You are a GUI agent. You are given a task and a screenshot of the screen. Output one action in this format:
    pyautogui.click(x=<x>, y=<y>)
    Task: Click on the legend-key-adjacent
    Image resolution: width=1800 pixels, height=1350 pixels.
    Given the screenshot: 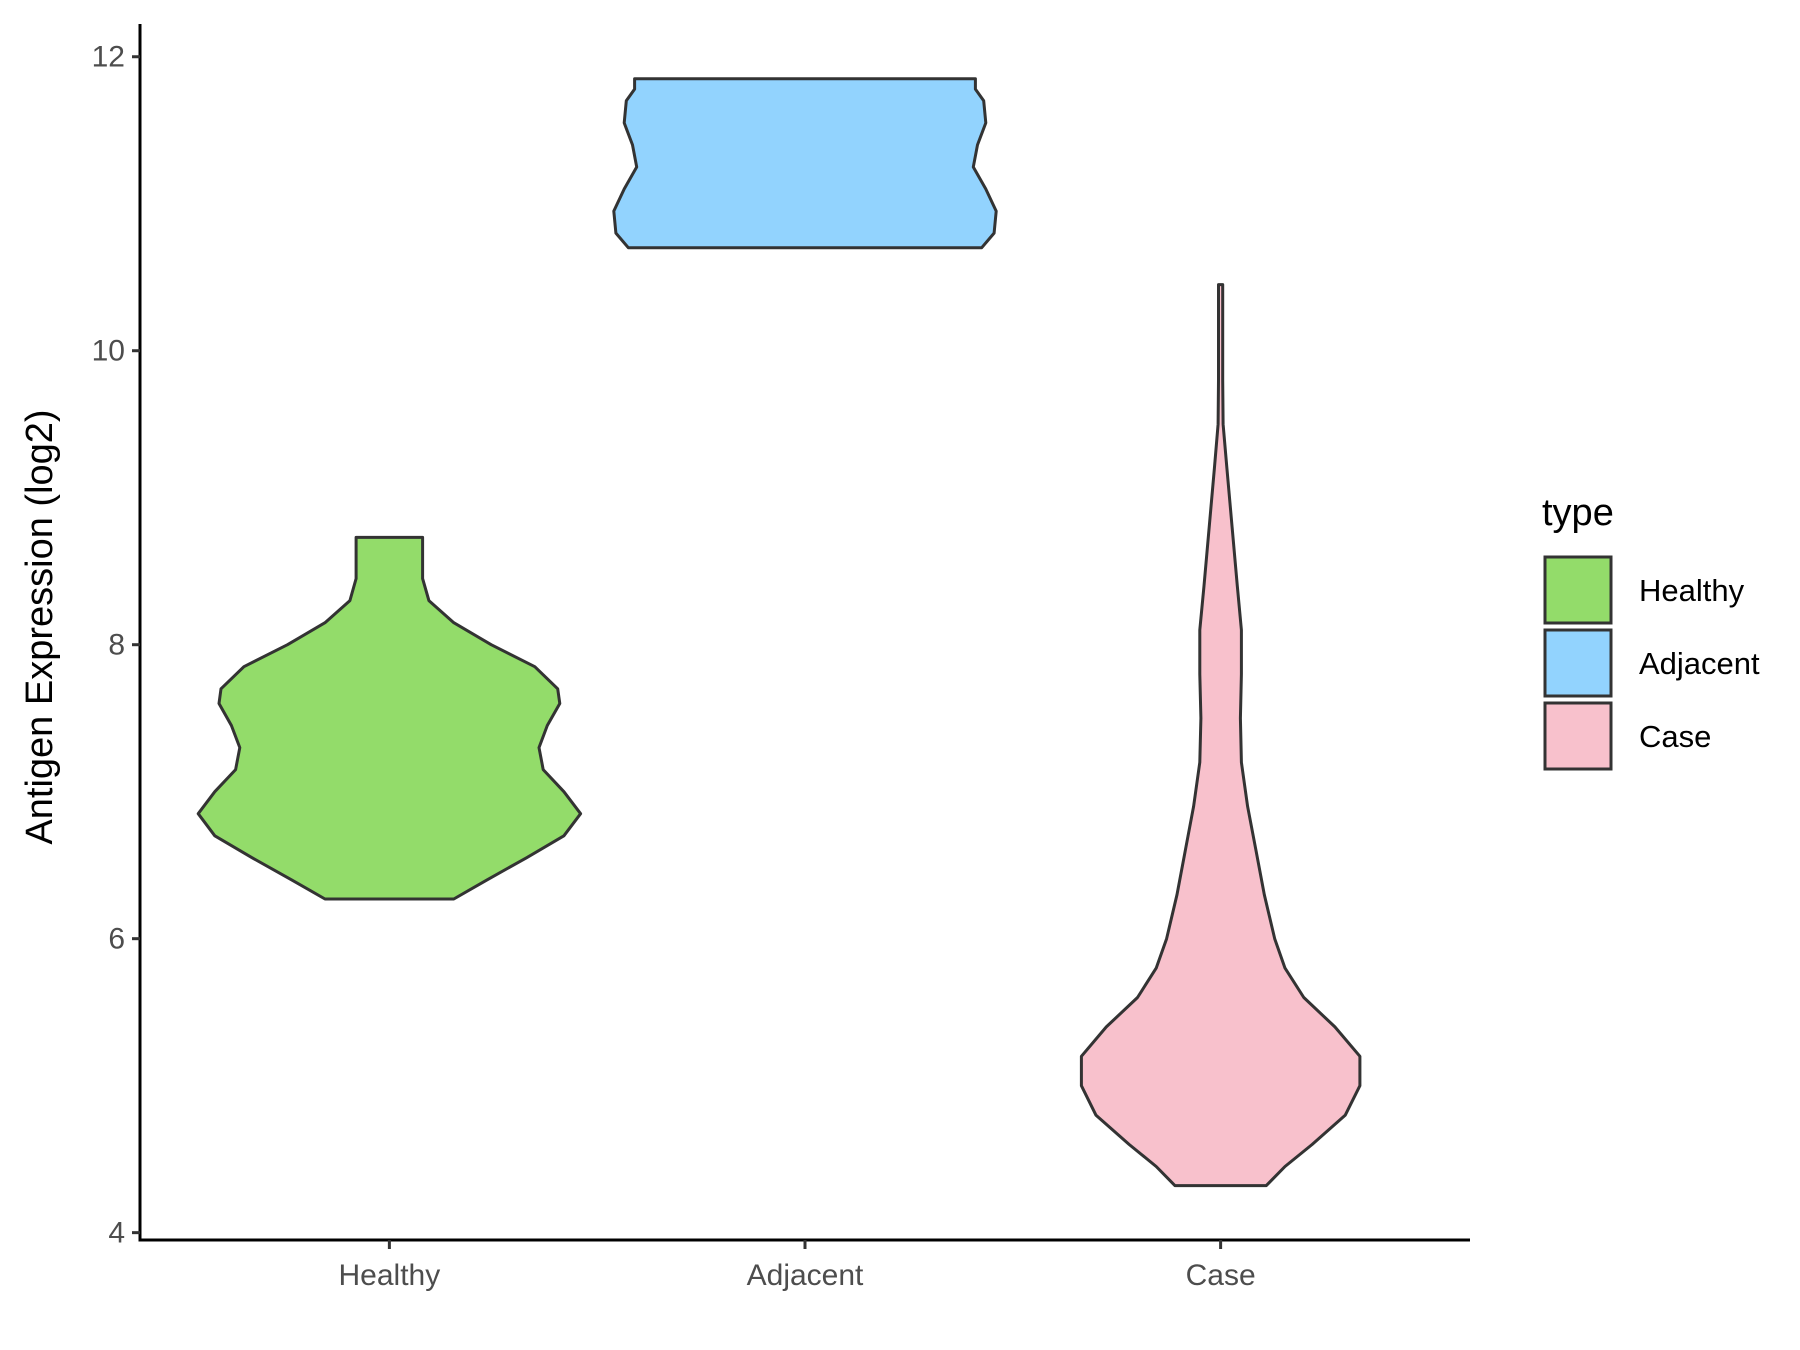 What is the action you would take?
    pyautogui.click(x=1578, y=663)
    